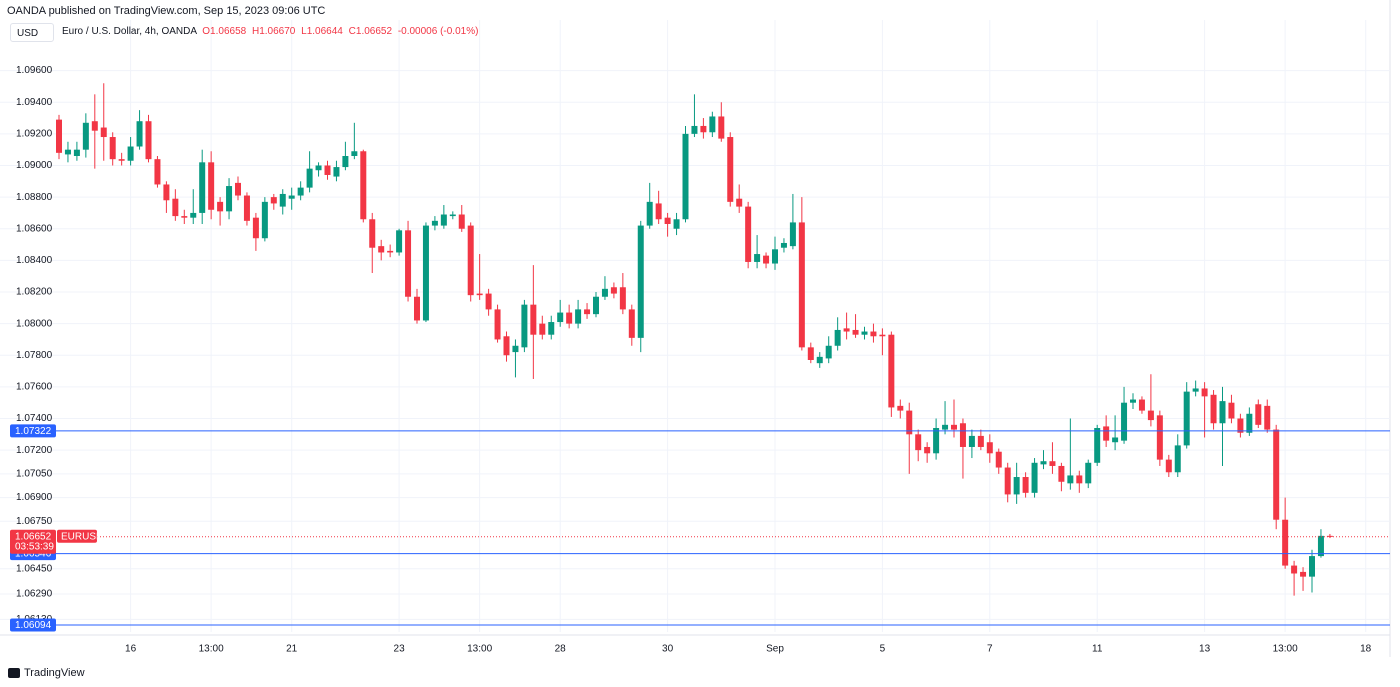 The width and height of the screenshot is (1400, 687). Describe the element at coordinates (33, 554) in the screenshot. I see `price-line-label: 1.06546` at that location.